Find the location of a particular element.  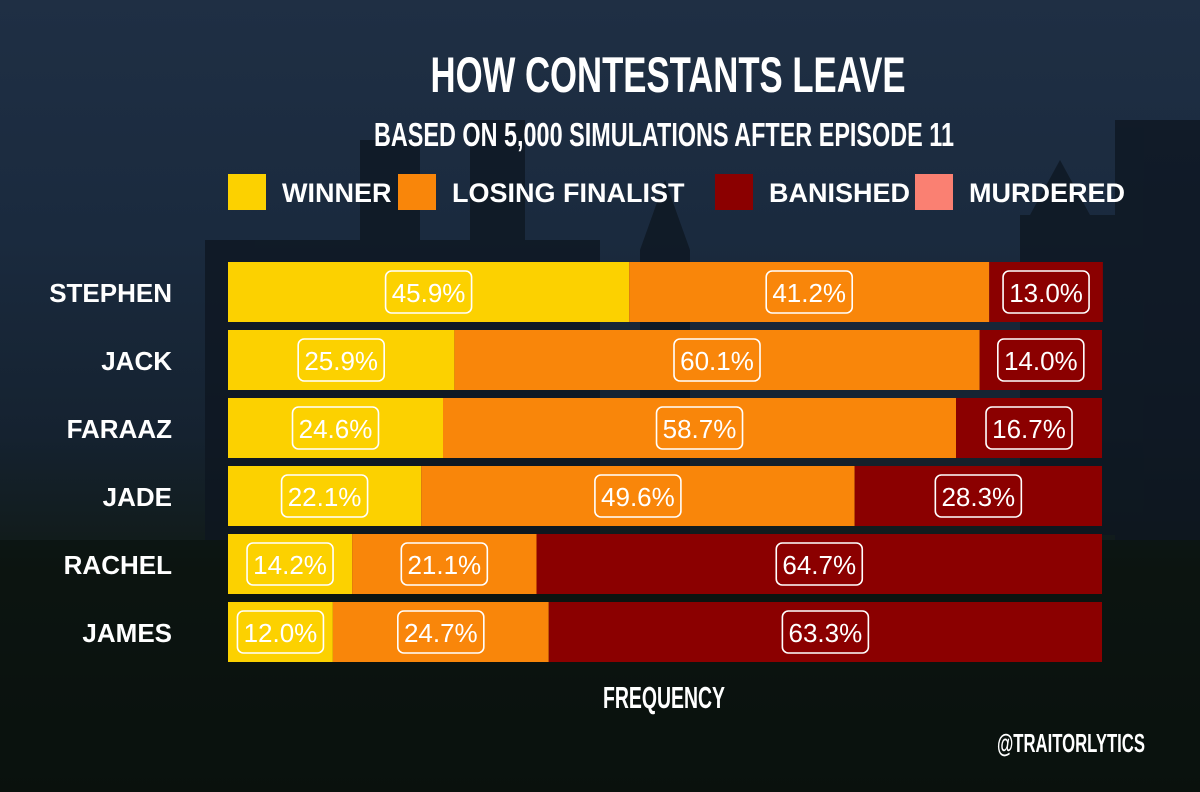

bar-jade-banished is located at coordinates (978, 496).